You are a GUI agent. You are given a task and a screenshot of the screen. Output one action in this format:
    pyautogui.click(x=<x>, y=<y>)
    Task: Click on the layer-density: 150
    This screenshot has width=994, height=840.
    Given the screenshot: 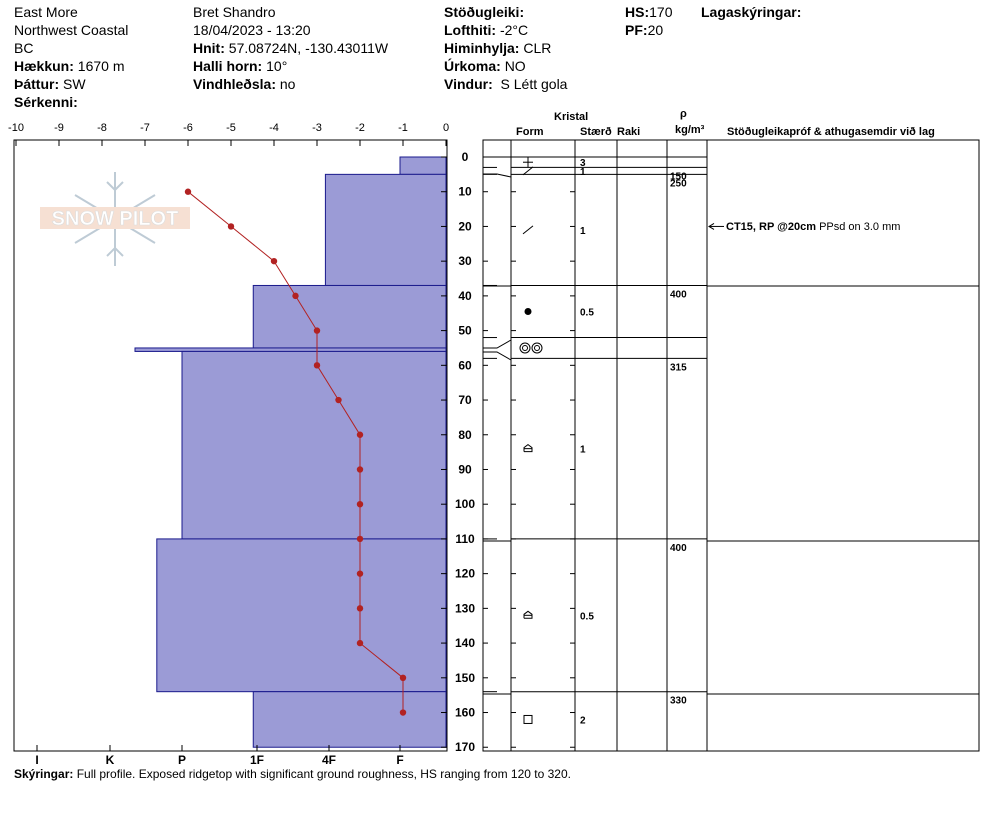 What is the action you would take?
    pyautogui.click(x=678, y=176)
    